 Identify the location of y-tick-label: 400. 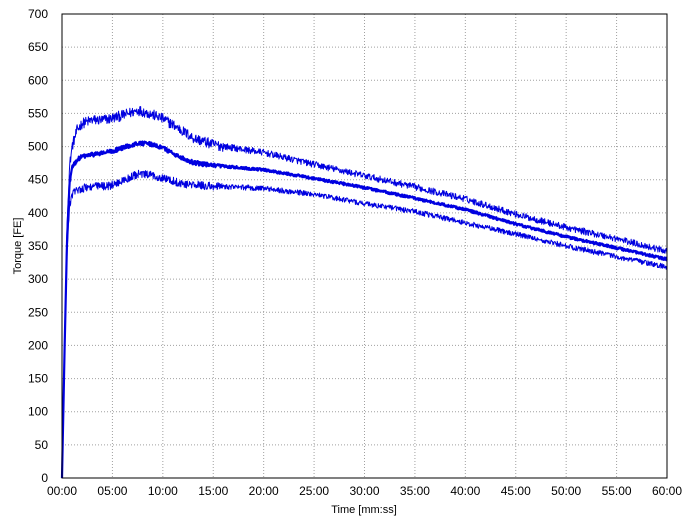
(38, 213).